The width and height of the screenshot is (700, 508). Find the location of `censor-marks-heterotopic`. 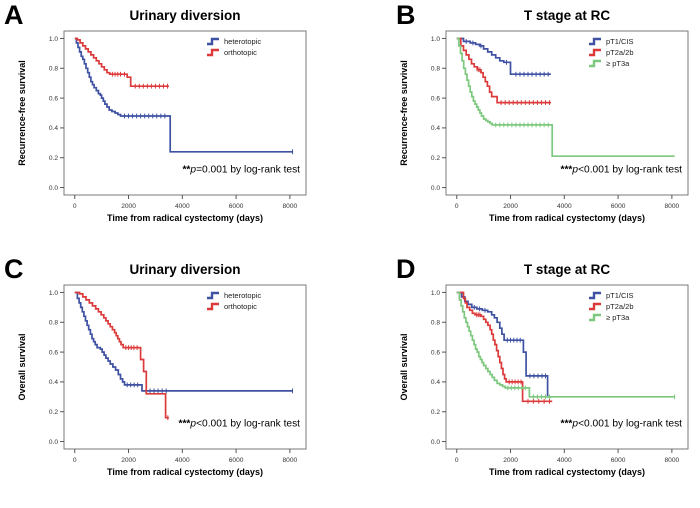

censor-marks-heterotopic is located at coordinates (210, 388).